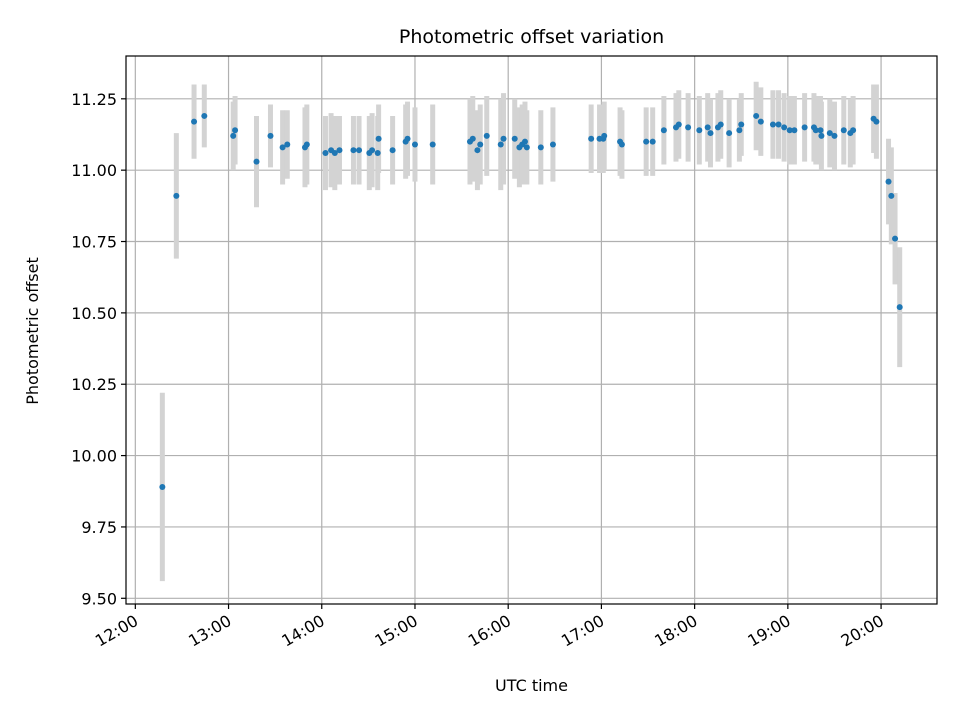  I want to click on y-axis-ticks: 9.50 9.75 10.00 10.25 10.50 10.75 11.00 11.25, so click(98, 349).